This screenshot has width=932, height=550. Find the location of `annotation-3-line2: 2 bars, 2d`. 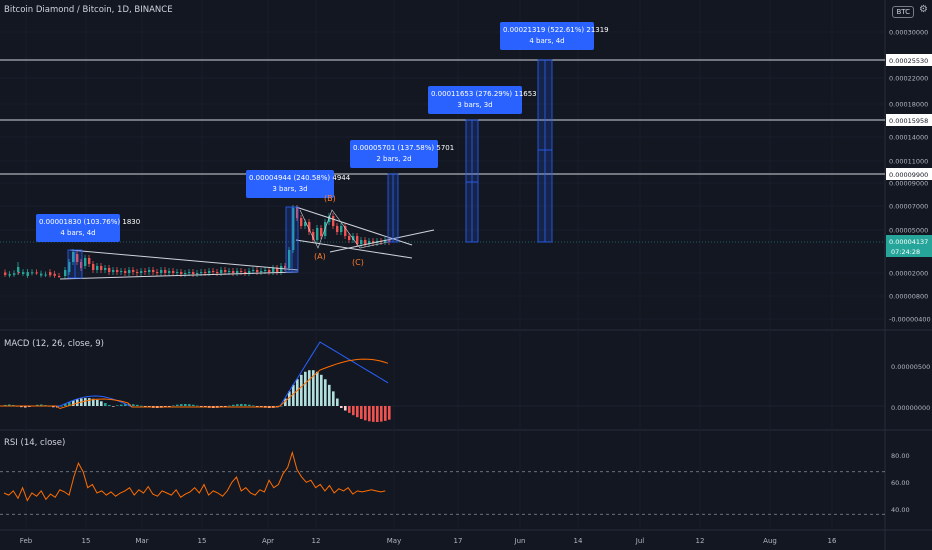

annotation-3-line2: 2 bars, 2d is located at coordinates (394, 159).